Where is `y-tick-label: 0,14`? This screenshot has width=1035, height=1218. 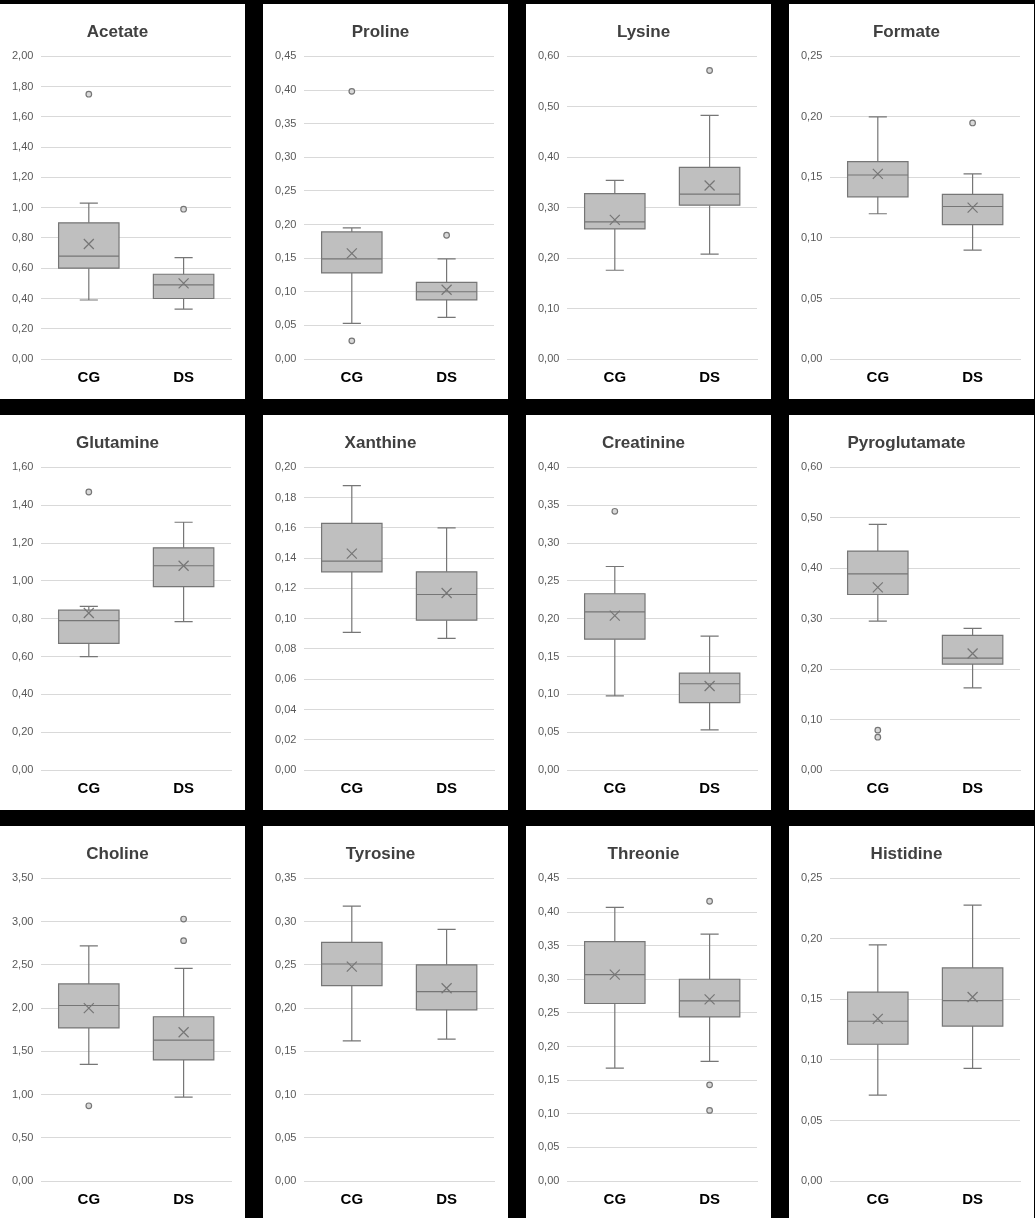 y-tick-label: 0,14 is located at coordinates (285, 557).